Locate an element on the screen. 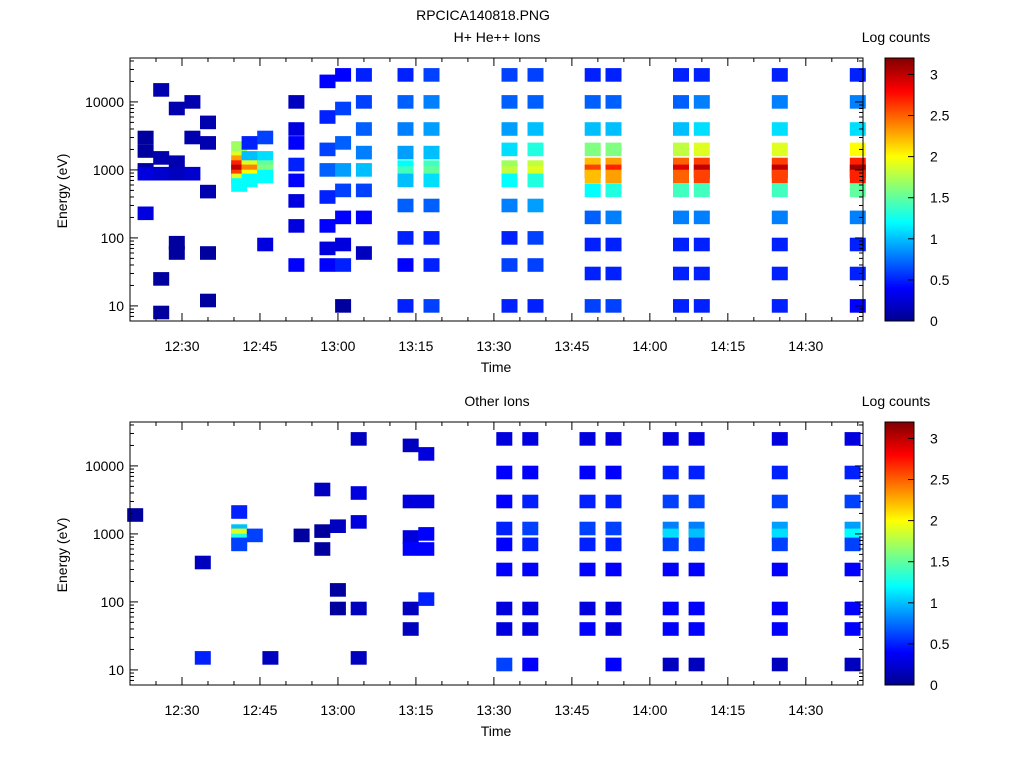  colorbar is located at coordinates (899, 553).